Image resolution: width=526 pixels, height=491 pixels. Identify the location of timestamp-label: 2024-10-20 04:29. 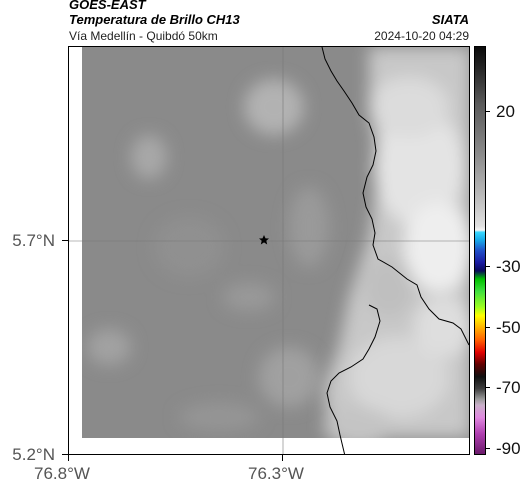
(421, 36).